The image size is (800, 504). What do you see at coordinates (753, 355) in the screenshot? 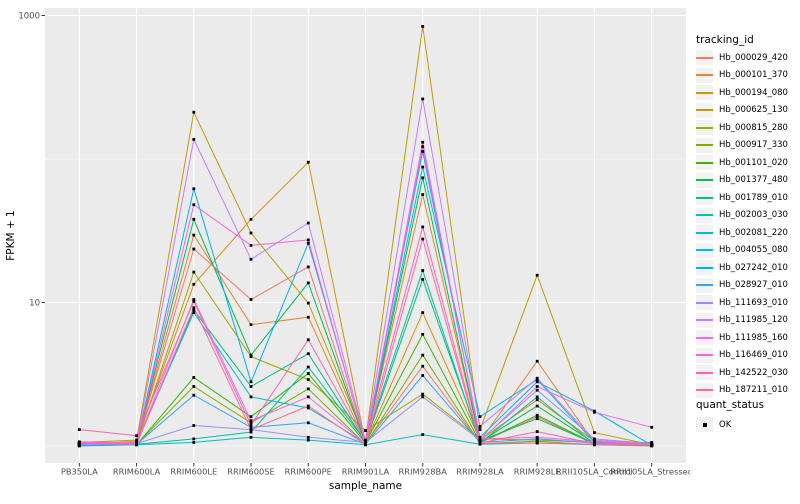
I see `legend-item-label: Hb_116469_010` at bounding box center [753, 355].